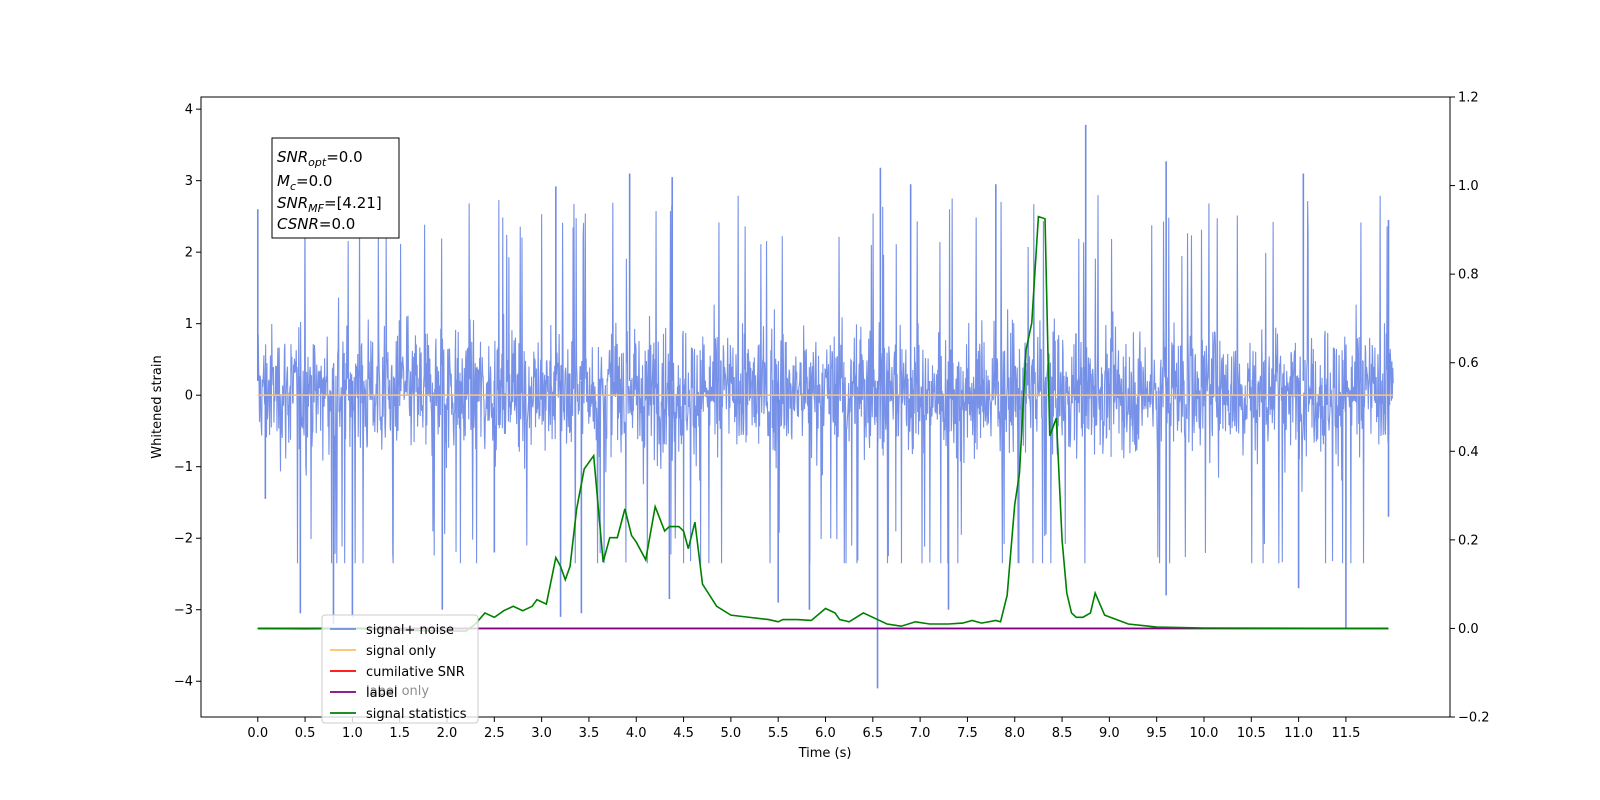 This screenshot has height=800, width=1600. Describe the element at coordinates (183, 467) in the screenshot. I see `y-tick-label: −1` at that location.